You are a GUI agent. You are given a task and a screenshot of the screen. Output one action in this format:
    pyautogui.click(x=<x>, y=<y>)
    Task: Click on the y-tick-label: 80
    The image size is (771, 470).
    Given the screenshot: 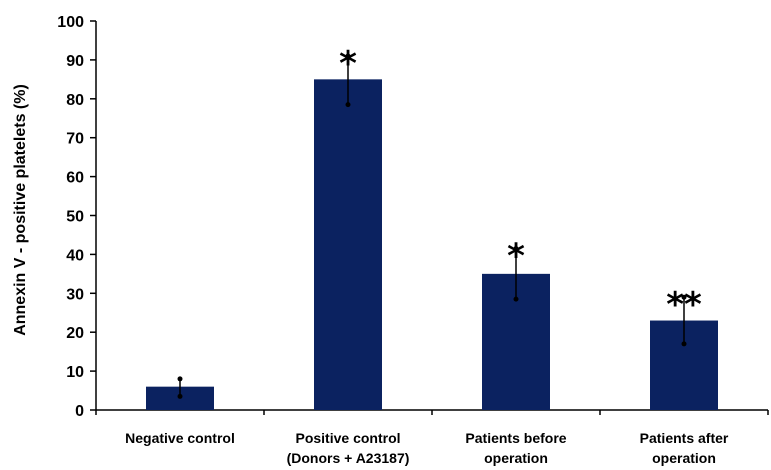 What is the action you would take?
    pyautogui.click(x=75, y=100)
    